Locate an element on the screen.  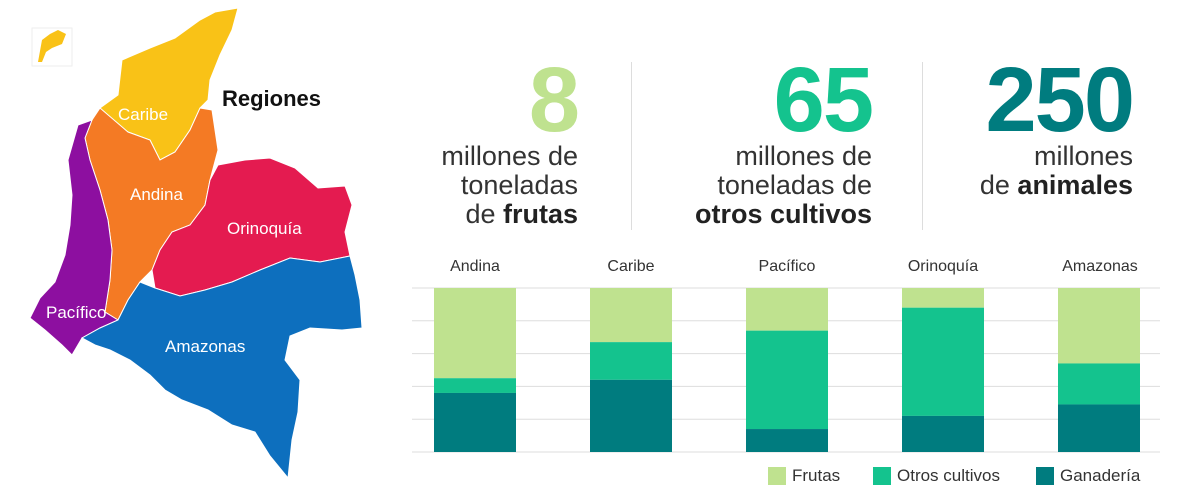
bar-pacífico-ganadería is located at coordinates (787, 440).